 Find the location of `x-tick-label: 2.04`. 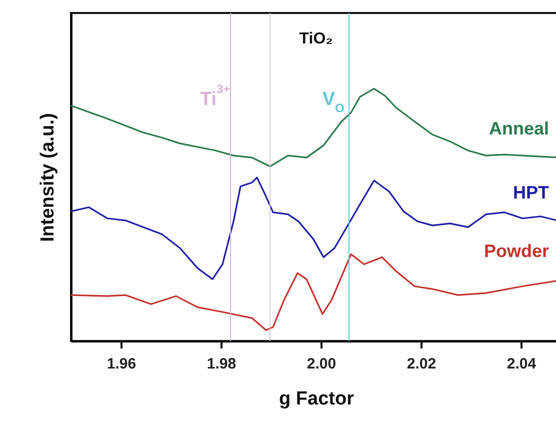

x-tick-label: 2.04 is located at coordinates (521, 364).